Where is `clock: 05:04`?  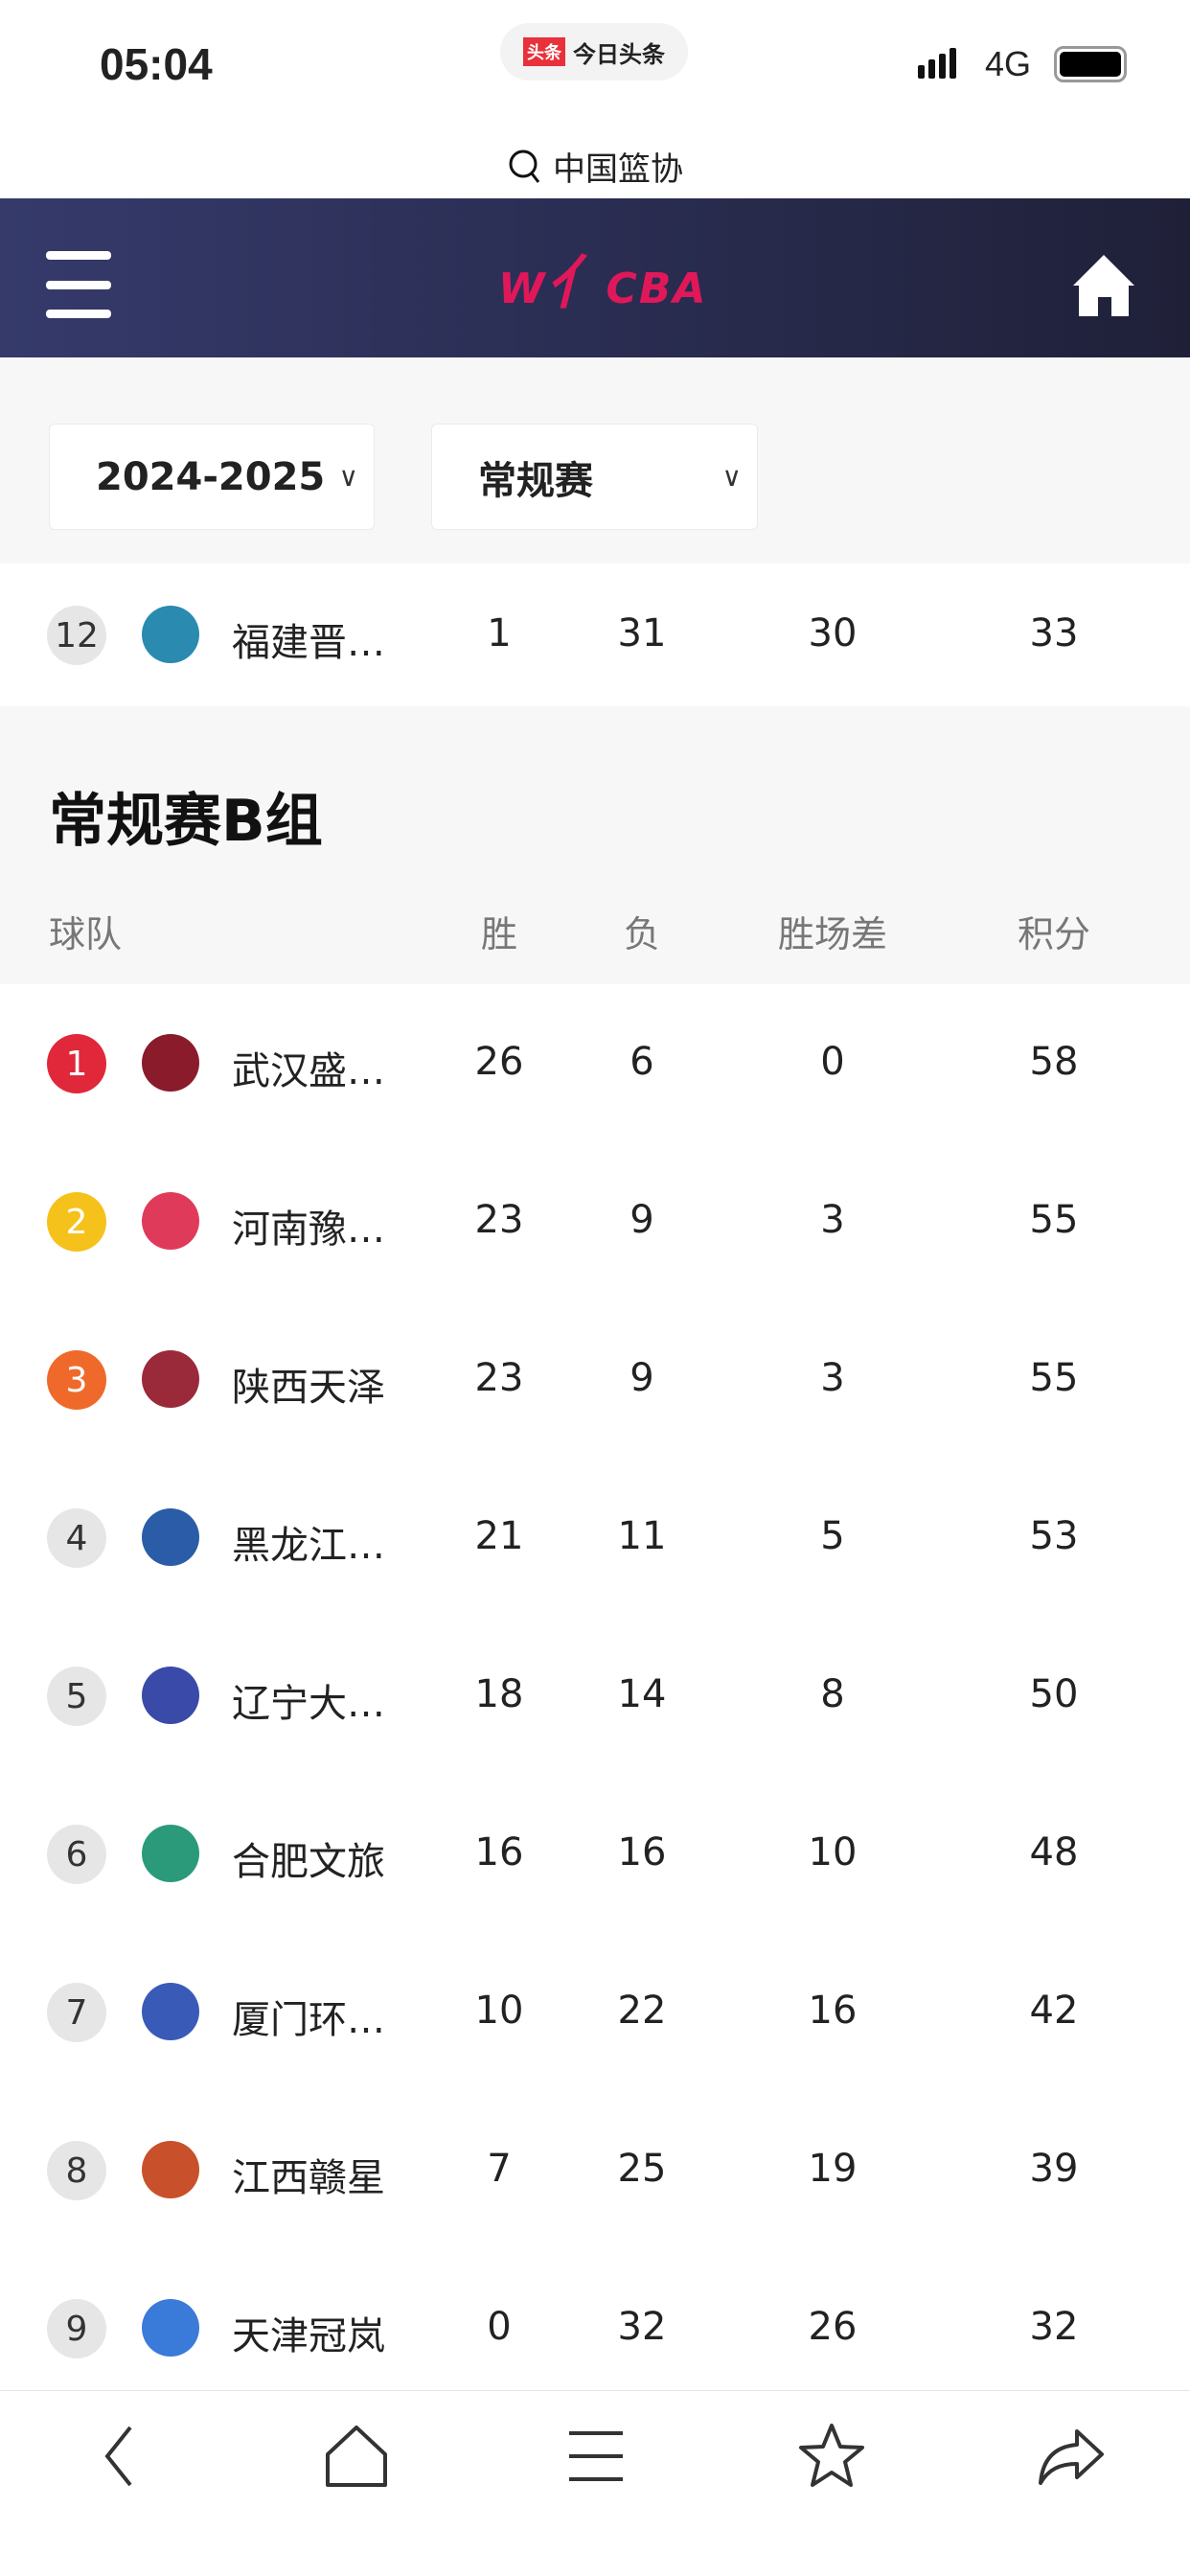
clock: 05:04 is located at coordinates (156, 64).